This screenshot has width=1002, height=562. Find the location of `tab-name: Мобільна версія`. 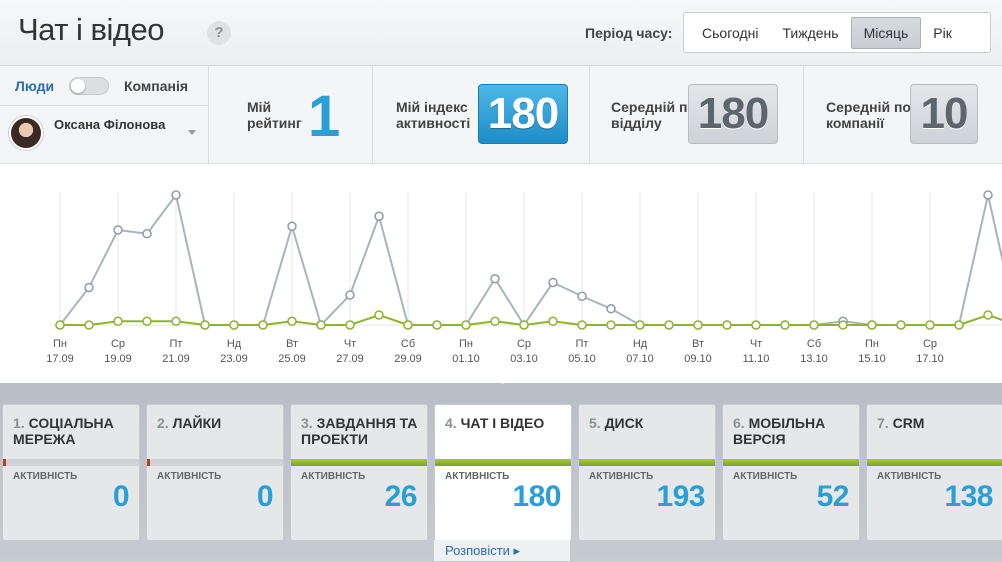

tab-name: Мобільна версія is located at coordinates (779, 431).